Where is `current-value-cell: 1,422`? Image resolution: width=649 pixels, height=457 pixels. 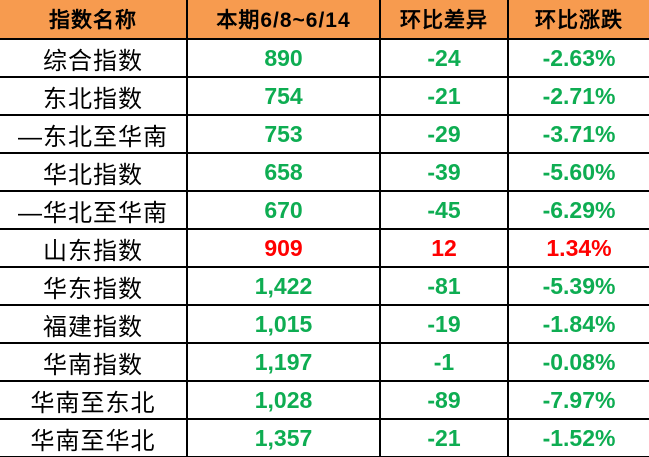 current-value-cell: 1,422 is located at coordinates (283, 286).